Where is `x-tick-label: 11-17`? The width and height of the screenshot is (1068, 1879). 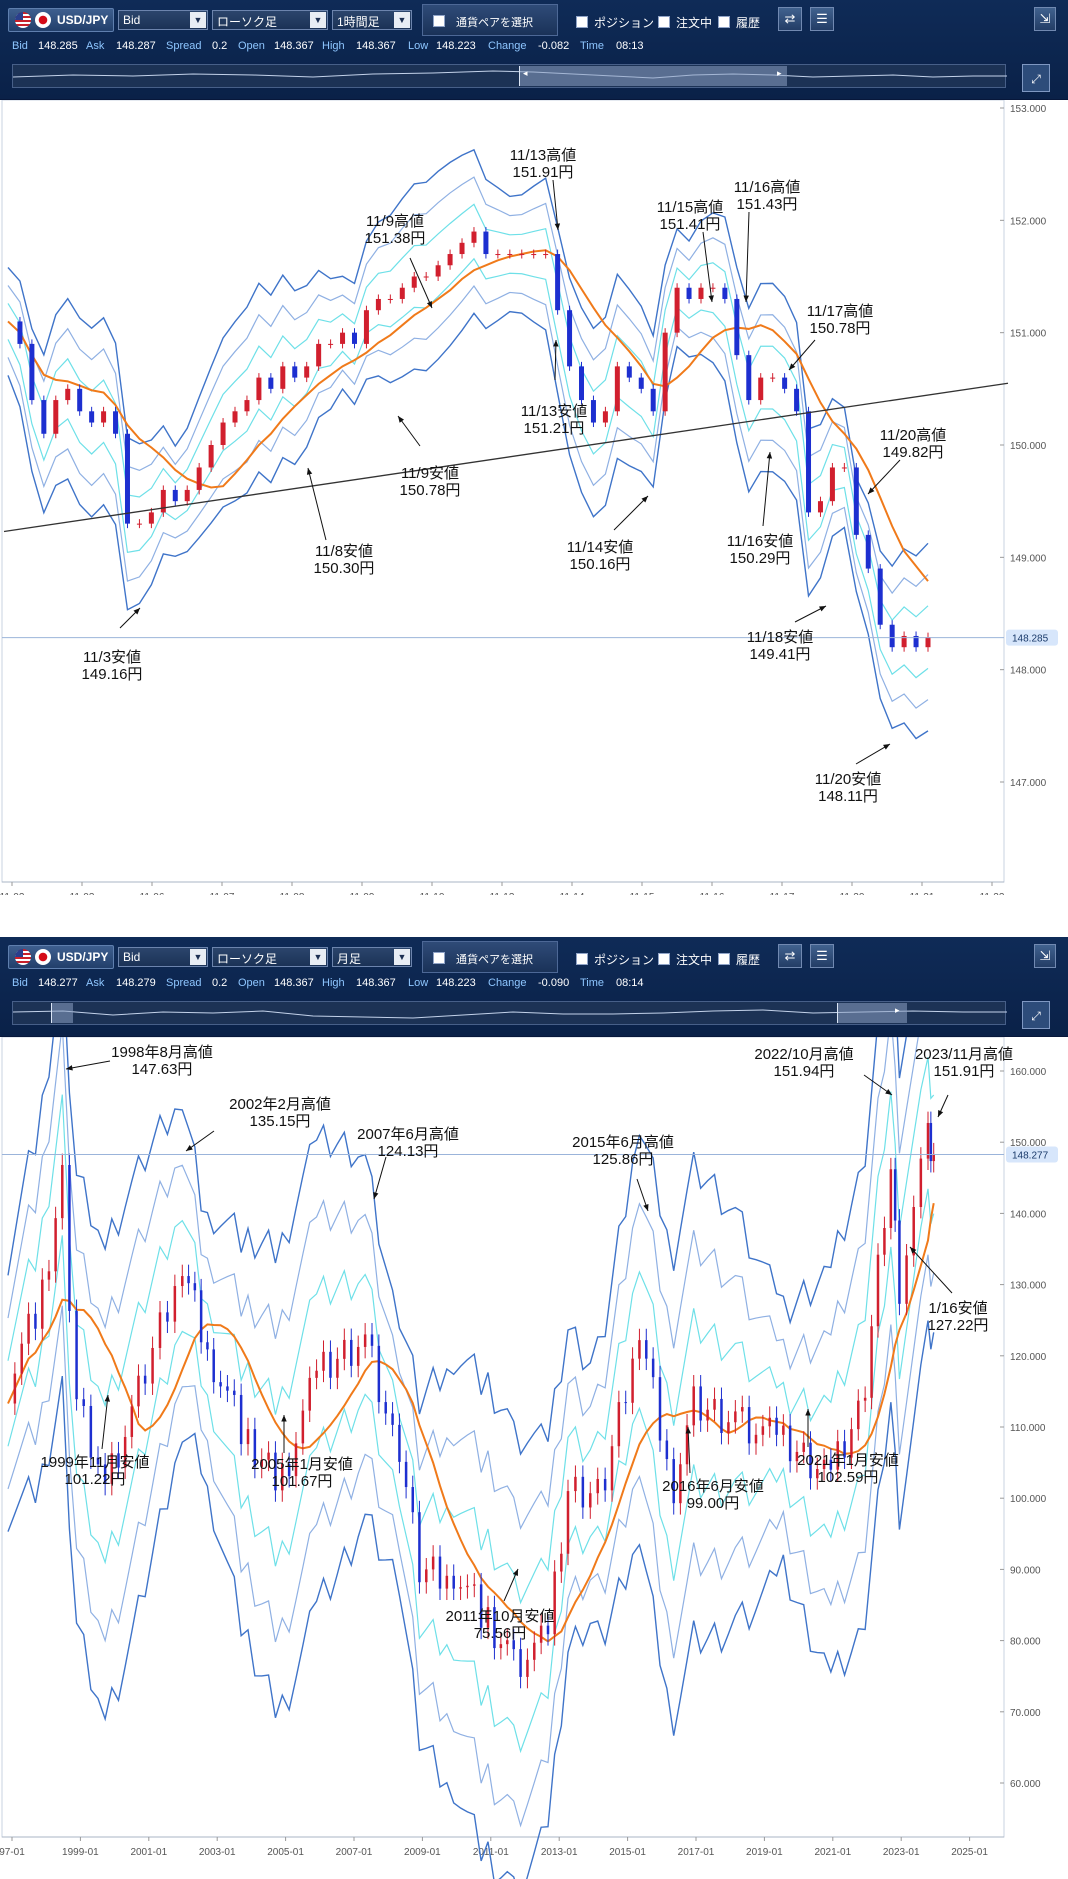
x-tick-label: 11-17 is located at coordinates (782, 893).